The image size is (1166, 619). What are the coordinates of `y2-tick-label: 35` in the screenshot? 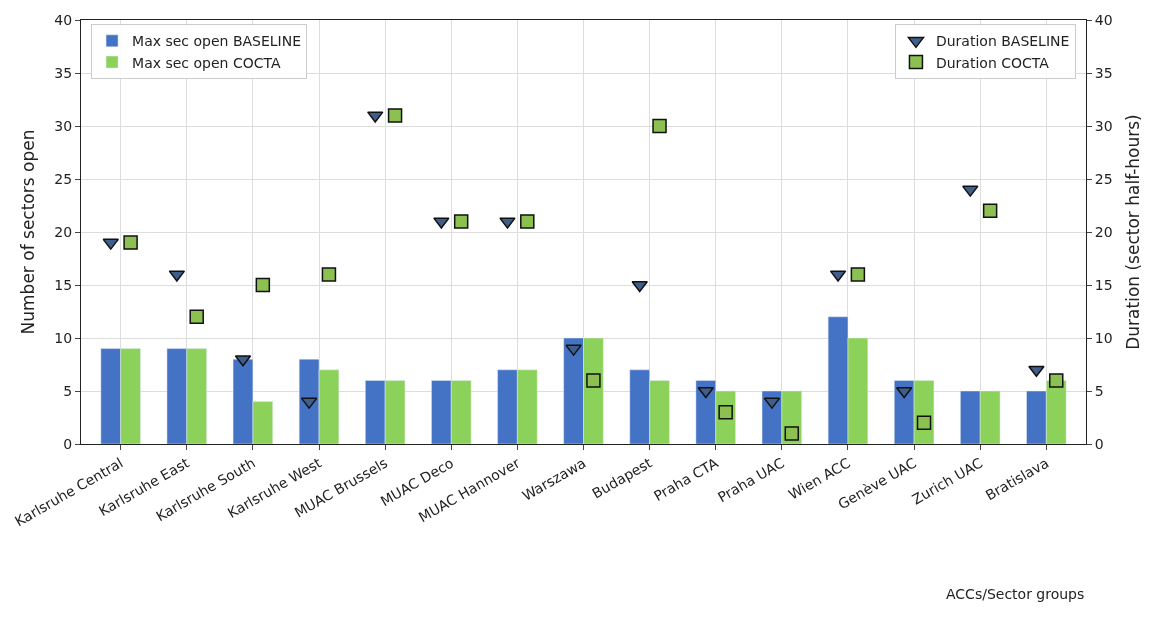 It's located at (1103, 72).